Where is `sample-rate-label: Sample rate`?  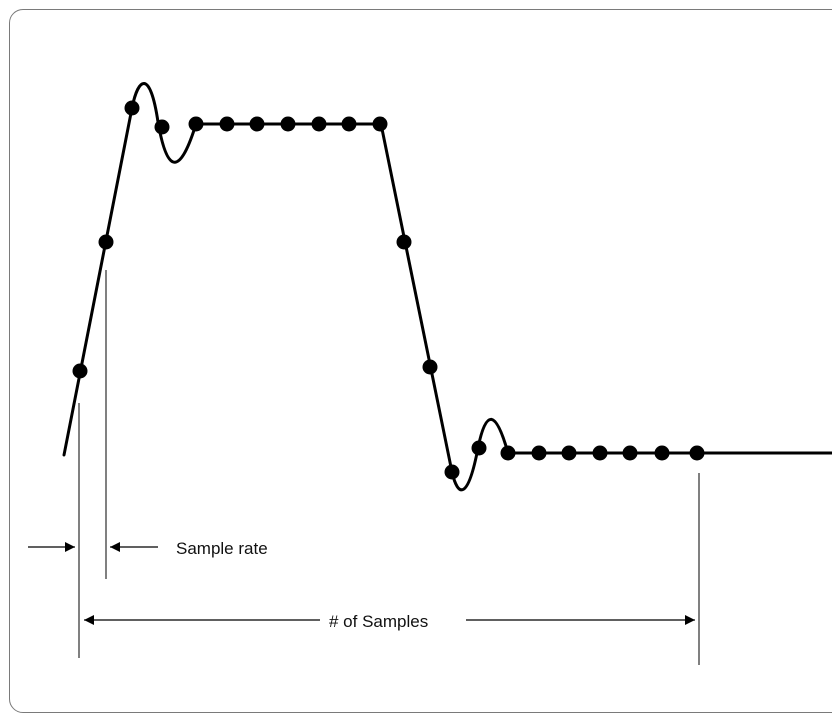
sample-rate-label: Sample rate is located at coordinates (222, 548).